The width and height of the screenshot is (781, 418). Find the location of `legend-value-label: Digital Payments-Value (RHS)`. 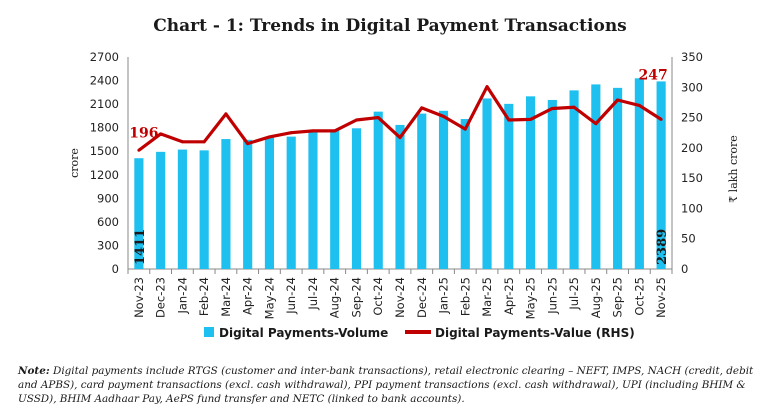

legend-value-label: Digital Payments-Value (RHS) is located at coordinates (535, 333).